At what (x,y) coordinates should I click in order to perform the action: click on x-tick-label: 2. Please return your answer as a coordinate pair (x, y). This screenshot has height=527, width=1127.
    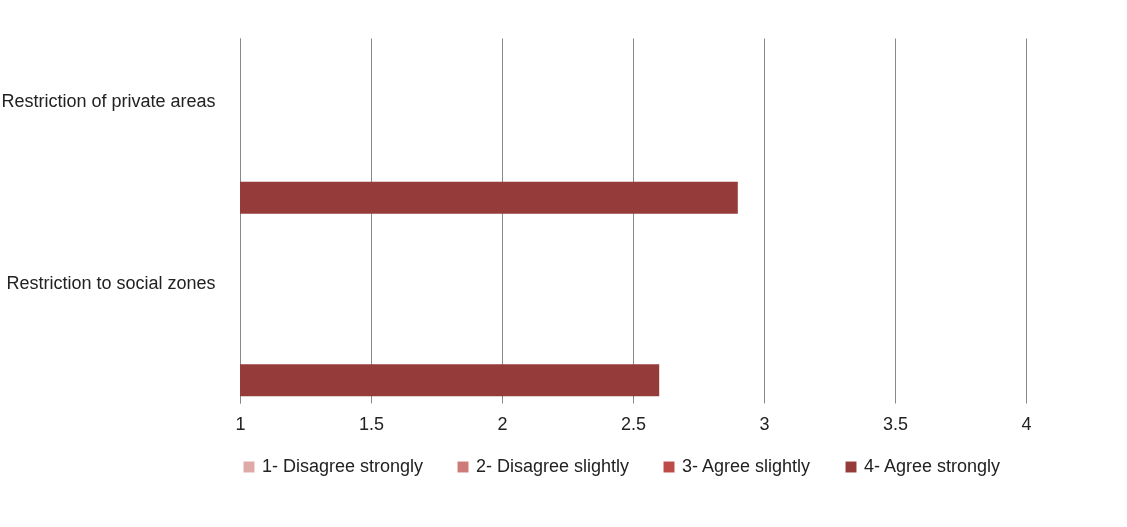
    Looking at the image, I should click on (502, 423).